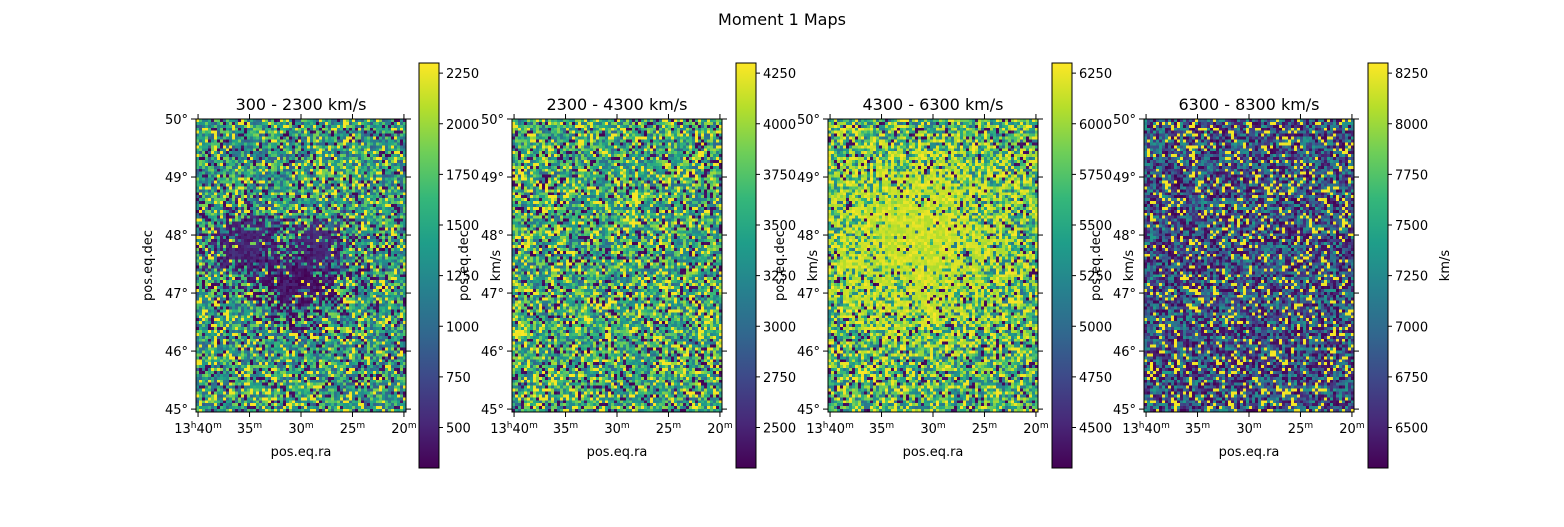 The height and width of the screenshot is (527, 1564). What do you see at coordinates (1095, 74) in the screenshot?
I see `colorbar-tick-label: 6250` at bounding box center [1095, 74].